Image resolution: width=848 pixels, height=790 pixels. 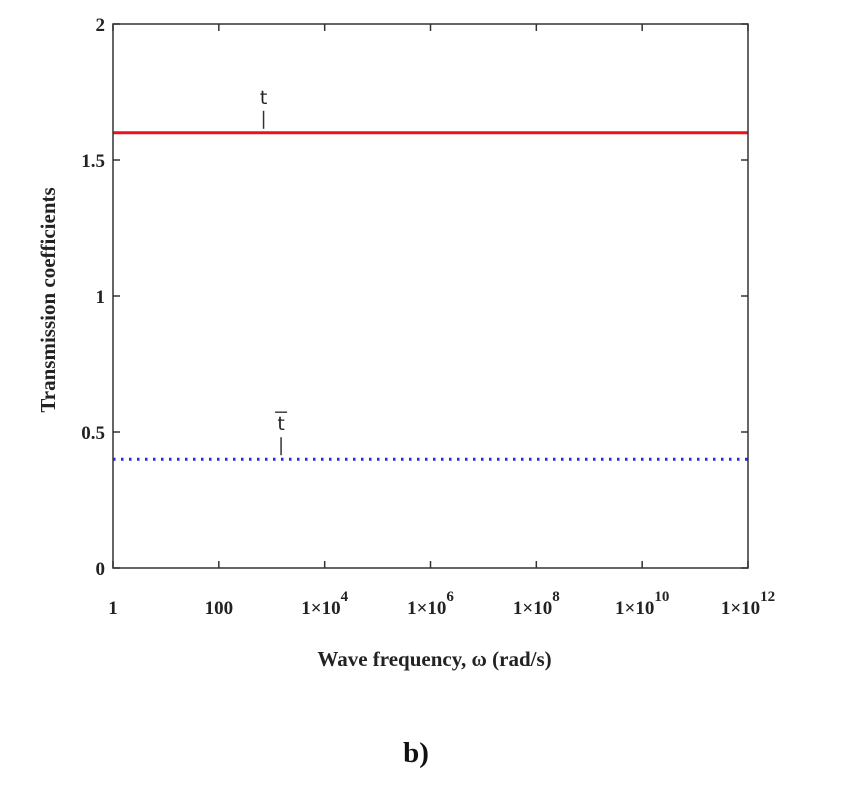 What do you see at coordinates (101, 569) in the screenshot?
I see `y-tick-label: 0` at bounding box center [101, 569].